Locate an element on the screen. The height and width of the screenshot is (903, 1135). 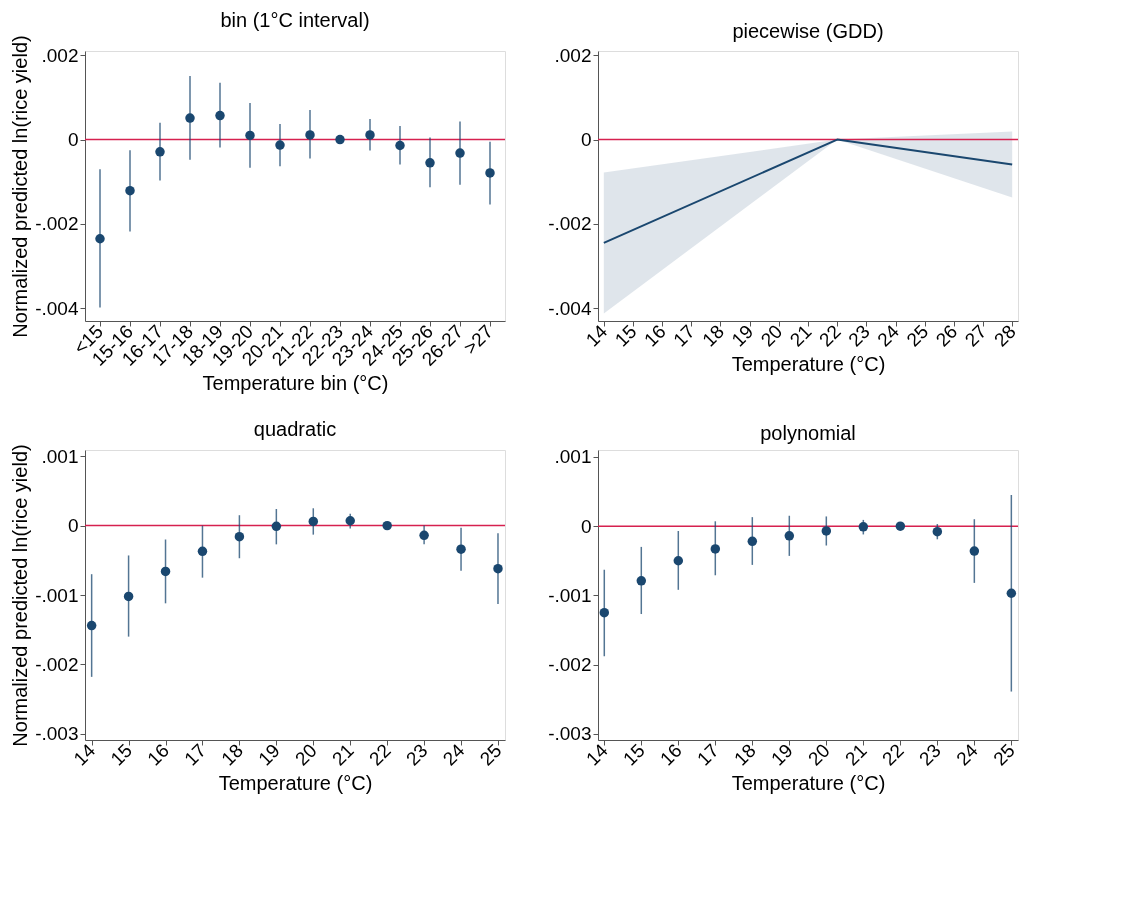
x-tick-label: 28 is located at coordinates (1004, 335).